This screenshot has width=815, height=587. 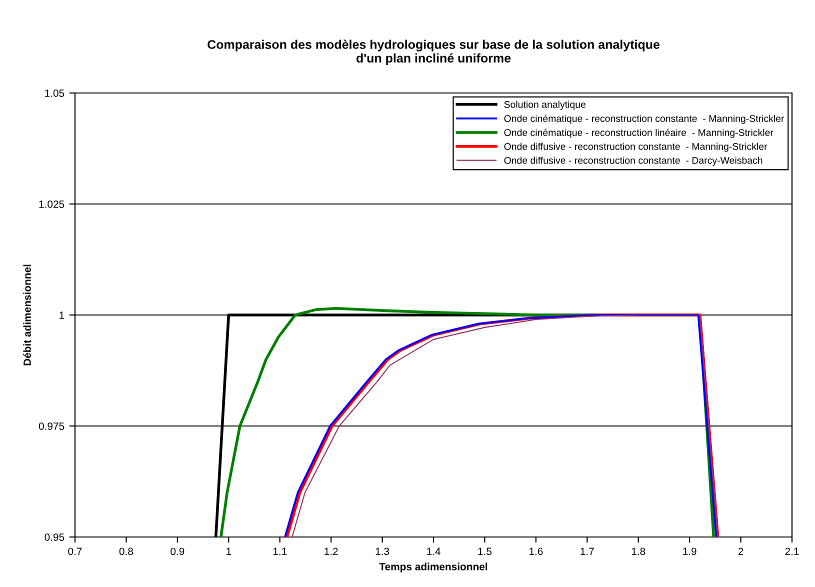 I want to click on x-tick-label: 1.8, so click(x=639, y=552).